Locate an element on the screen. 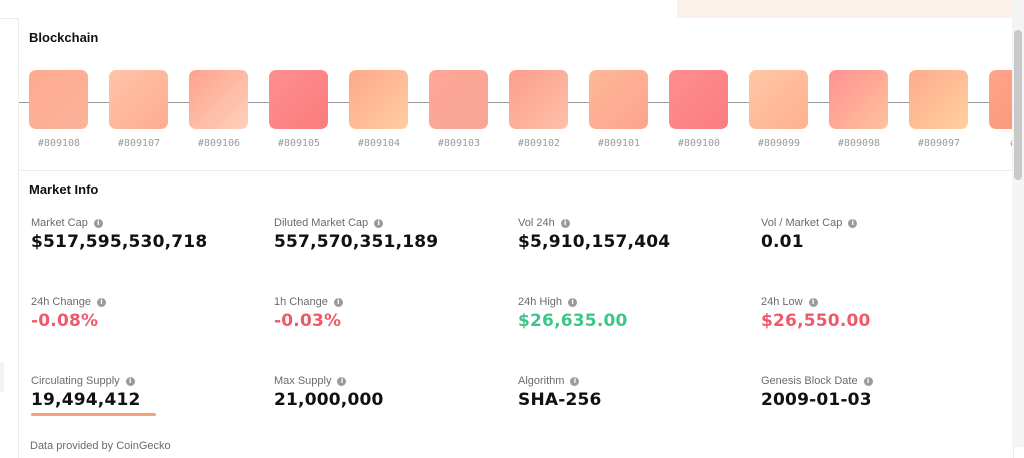 Image resolution: width=1024 pixels, height=458 pixels. left-edge-tab is located at coordinates (2, 377).